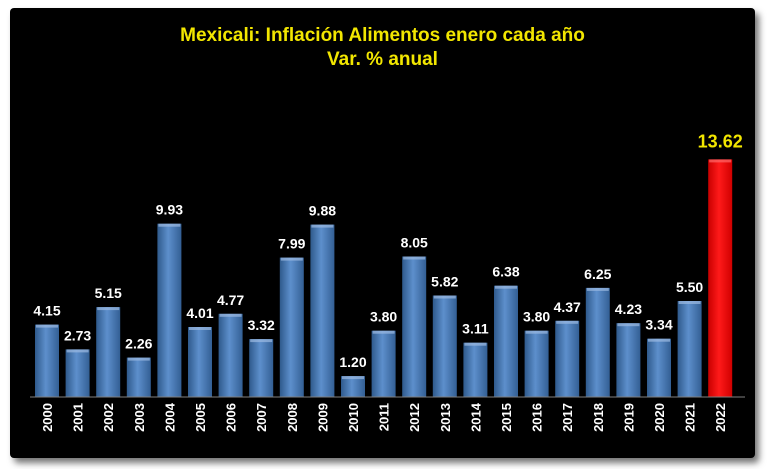  Describe the element at coordinates (720, 417) in the screenshot. I see `tick-label-2022: 2022` at that location.